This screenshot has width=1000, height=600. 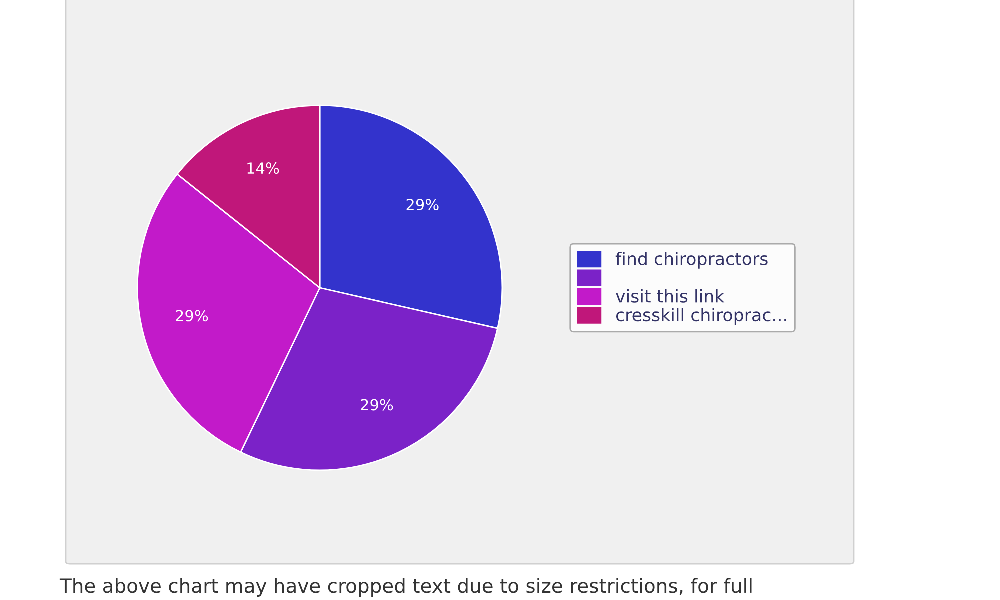 What do you see at coordinates (670, 296) in the screenshot?
I see `legend-label: visit this link` at bounding box center [670, 296].